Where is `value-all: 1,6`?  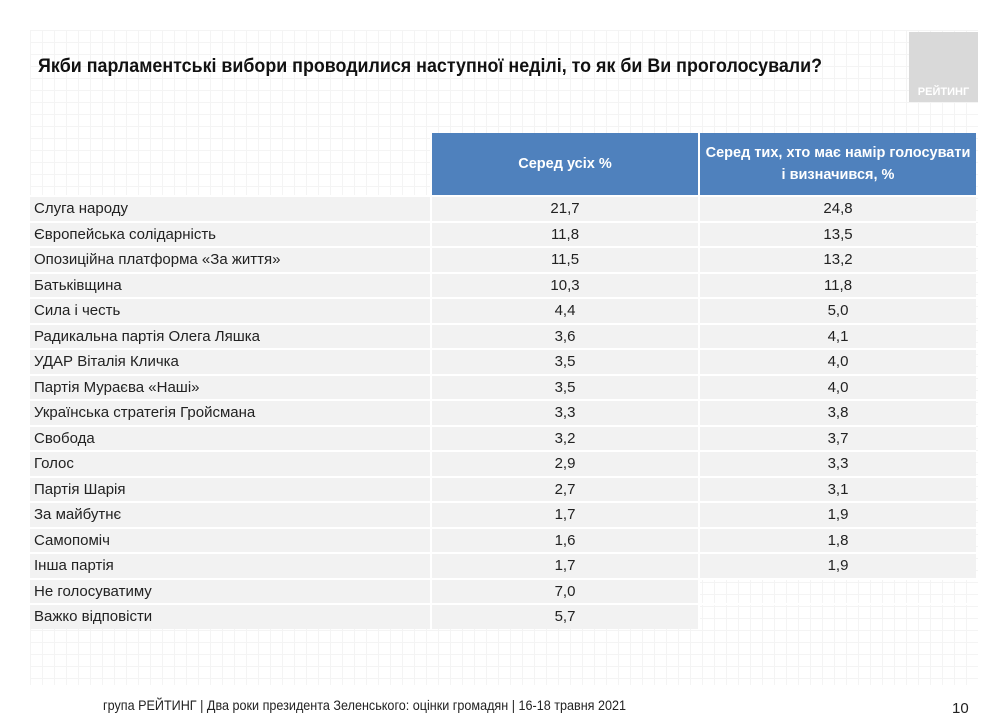
value-all: 1,6 is located at coordinates (564, 539).